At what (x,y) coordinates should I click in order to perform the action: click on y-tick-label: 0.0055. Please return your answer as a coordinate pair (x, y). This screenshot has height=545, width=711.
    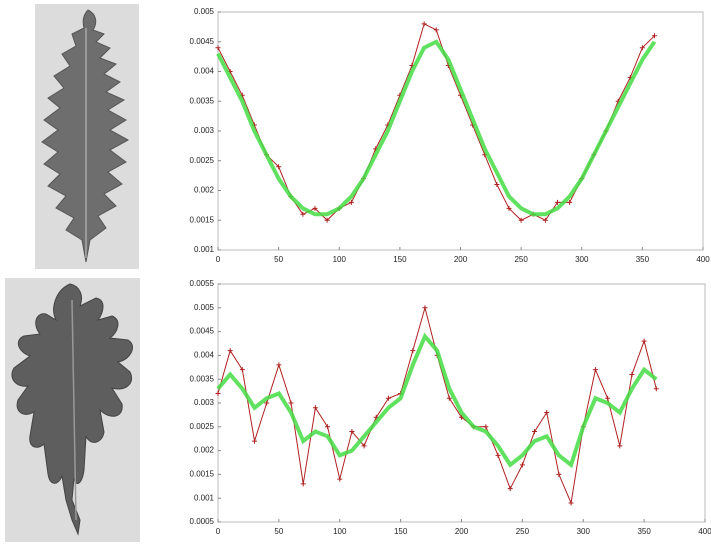
    Looking at the image, I should click on (202, 283).